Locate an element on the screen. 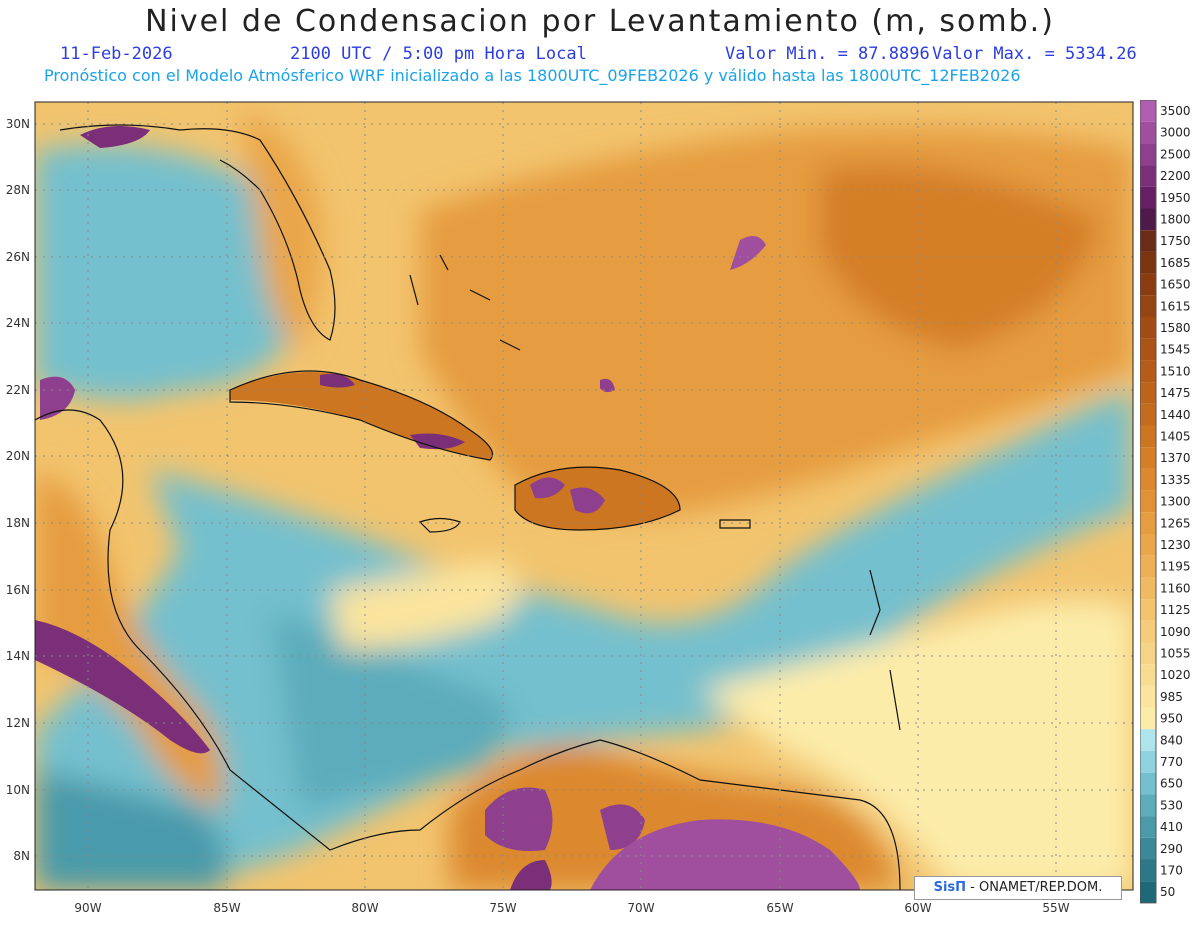 The image size is (1200, 927). credit-box: SisΠ - ONAMET/REP.DOM. is located at coordinates (1018, 888).